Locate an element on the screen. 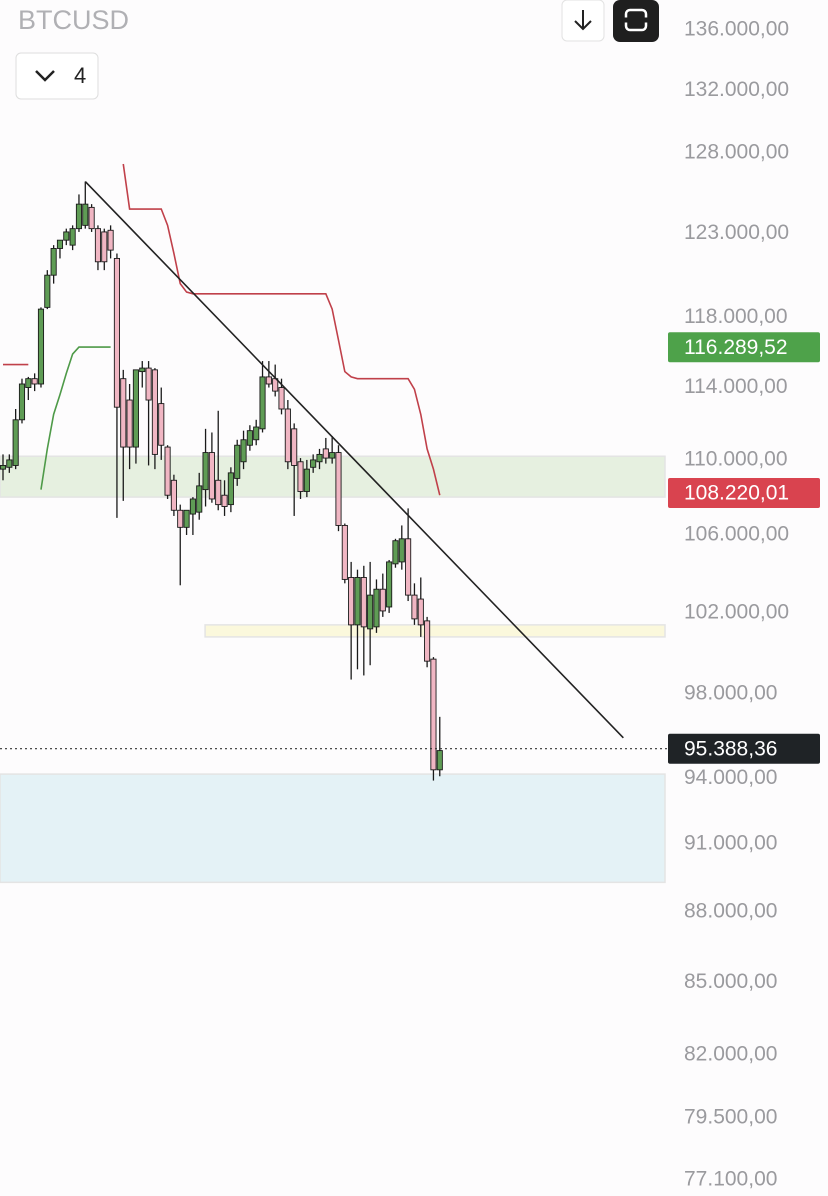 This screenshot has width=828, height=1196. y-tick-label: 114.000,00 is located at coordinates (736, 386).